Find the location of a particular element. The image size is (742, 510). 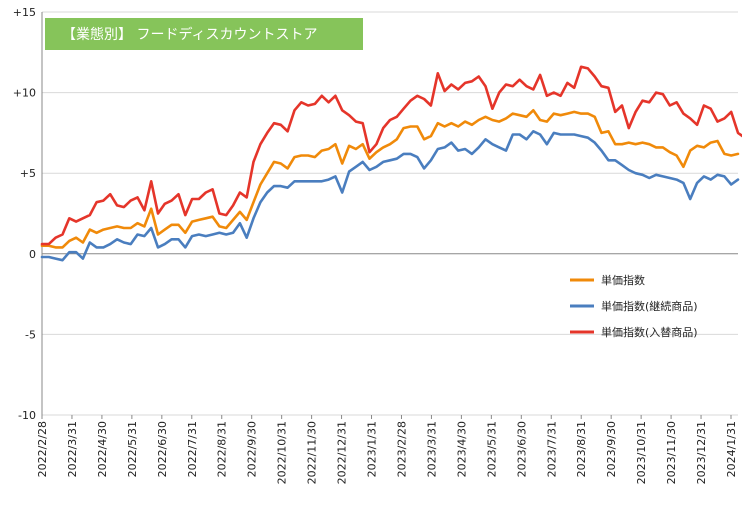

x-tick-label: 2022/3/31 is located at coordinates (72, 449).